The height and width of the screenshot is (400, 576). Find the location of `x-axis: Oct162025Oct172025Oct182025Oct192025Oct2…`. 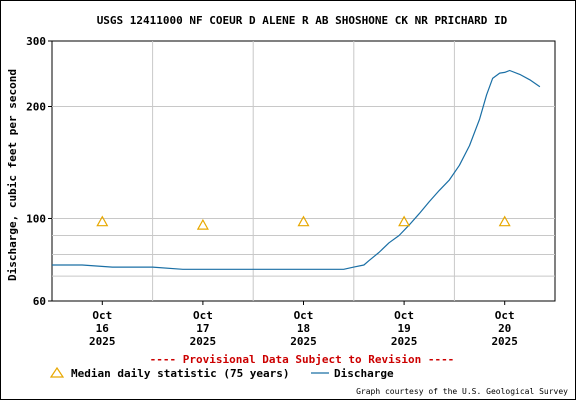

x-axis: Oct162025Oct172025Oct182025Oct192025Oct2… is located at coordinates (303, 324).